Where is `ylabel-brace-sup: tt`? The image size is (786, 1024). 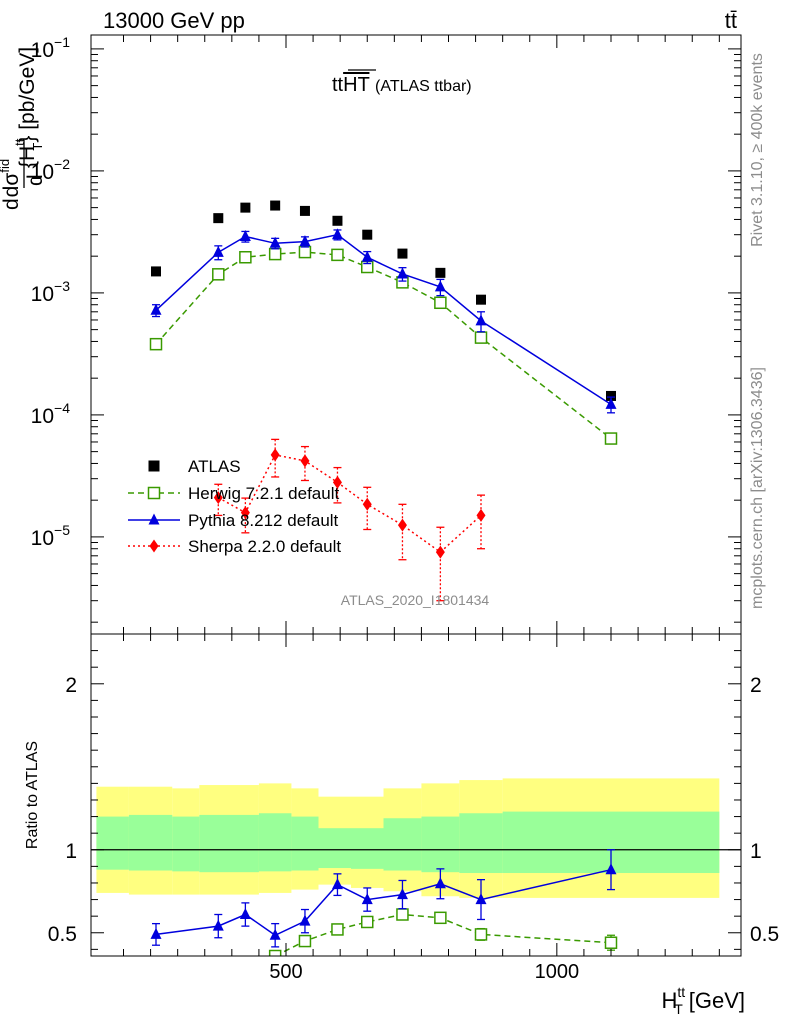 ylabel-brace-sup: tt is located at coordinates (19, 142).